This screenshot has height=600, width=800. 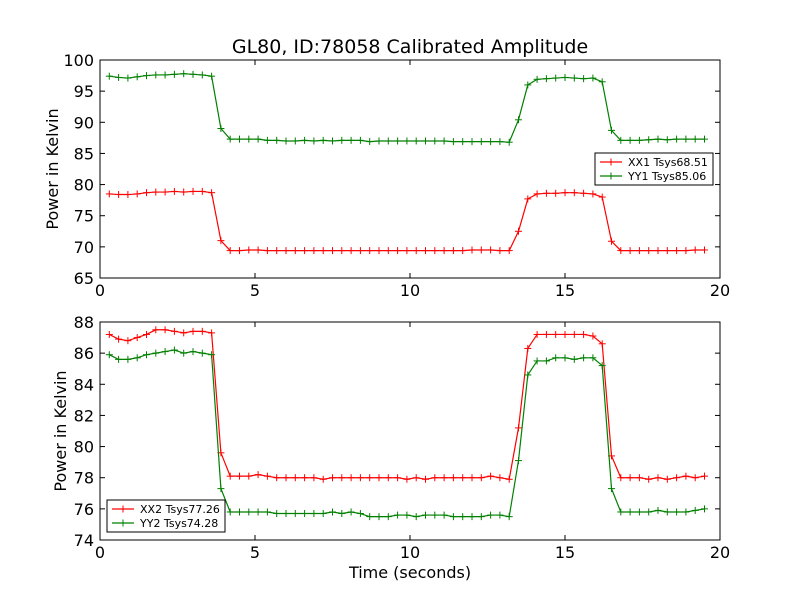 What do you see at coordinates (409, 572) in the screenshot?
I see `x-axis-label: Time (seconds)` at bounding box center [409, 572].